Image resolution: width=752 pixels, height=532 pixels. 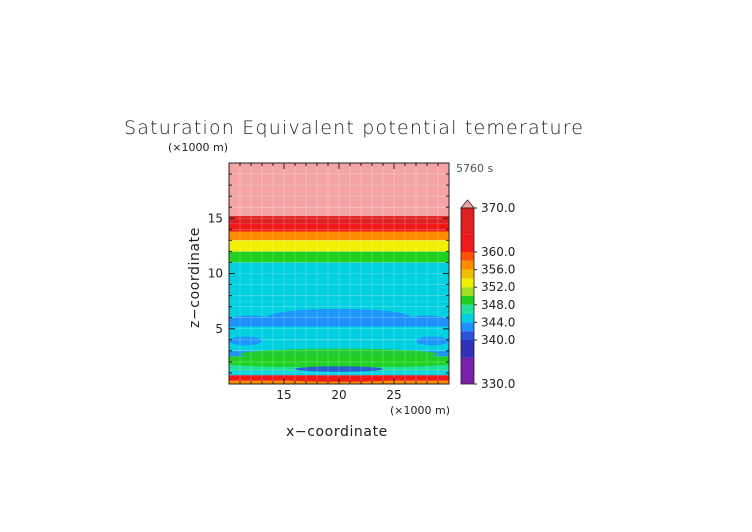 I want to click on colorbar-label: 356.0, so click(x=498, y=270).